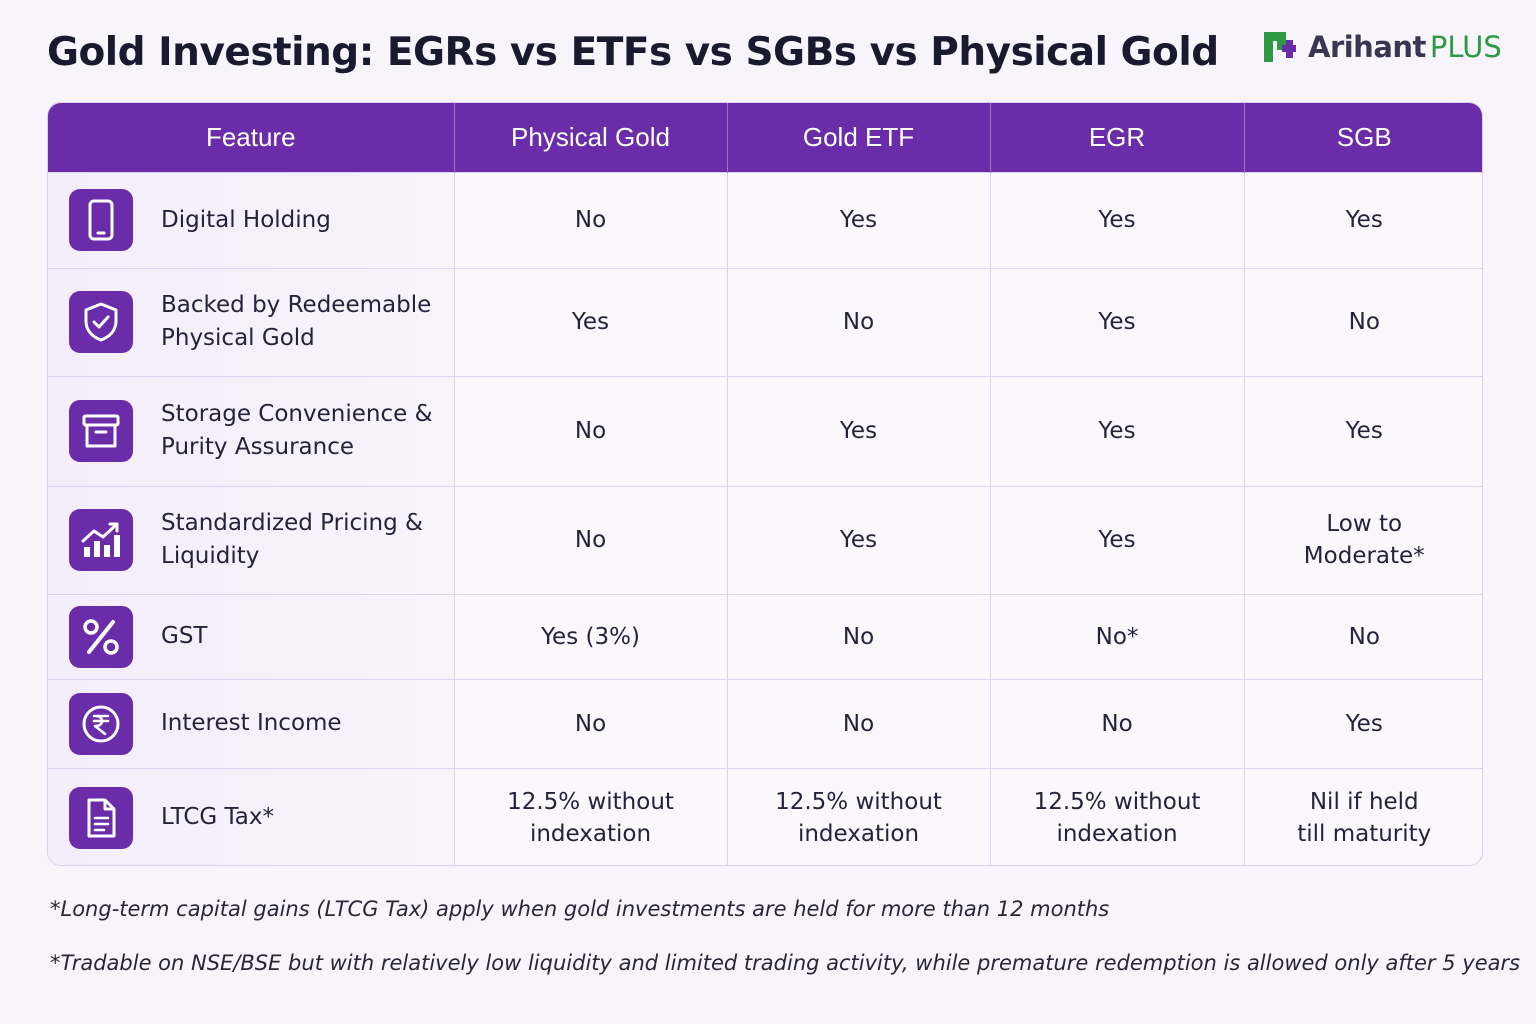 The image size is (1536, 1024). Describe the element at coordinates (101, 636) in the screenshot. I see `percent-icon` at that location.